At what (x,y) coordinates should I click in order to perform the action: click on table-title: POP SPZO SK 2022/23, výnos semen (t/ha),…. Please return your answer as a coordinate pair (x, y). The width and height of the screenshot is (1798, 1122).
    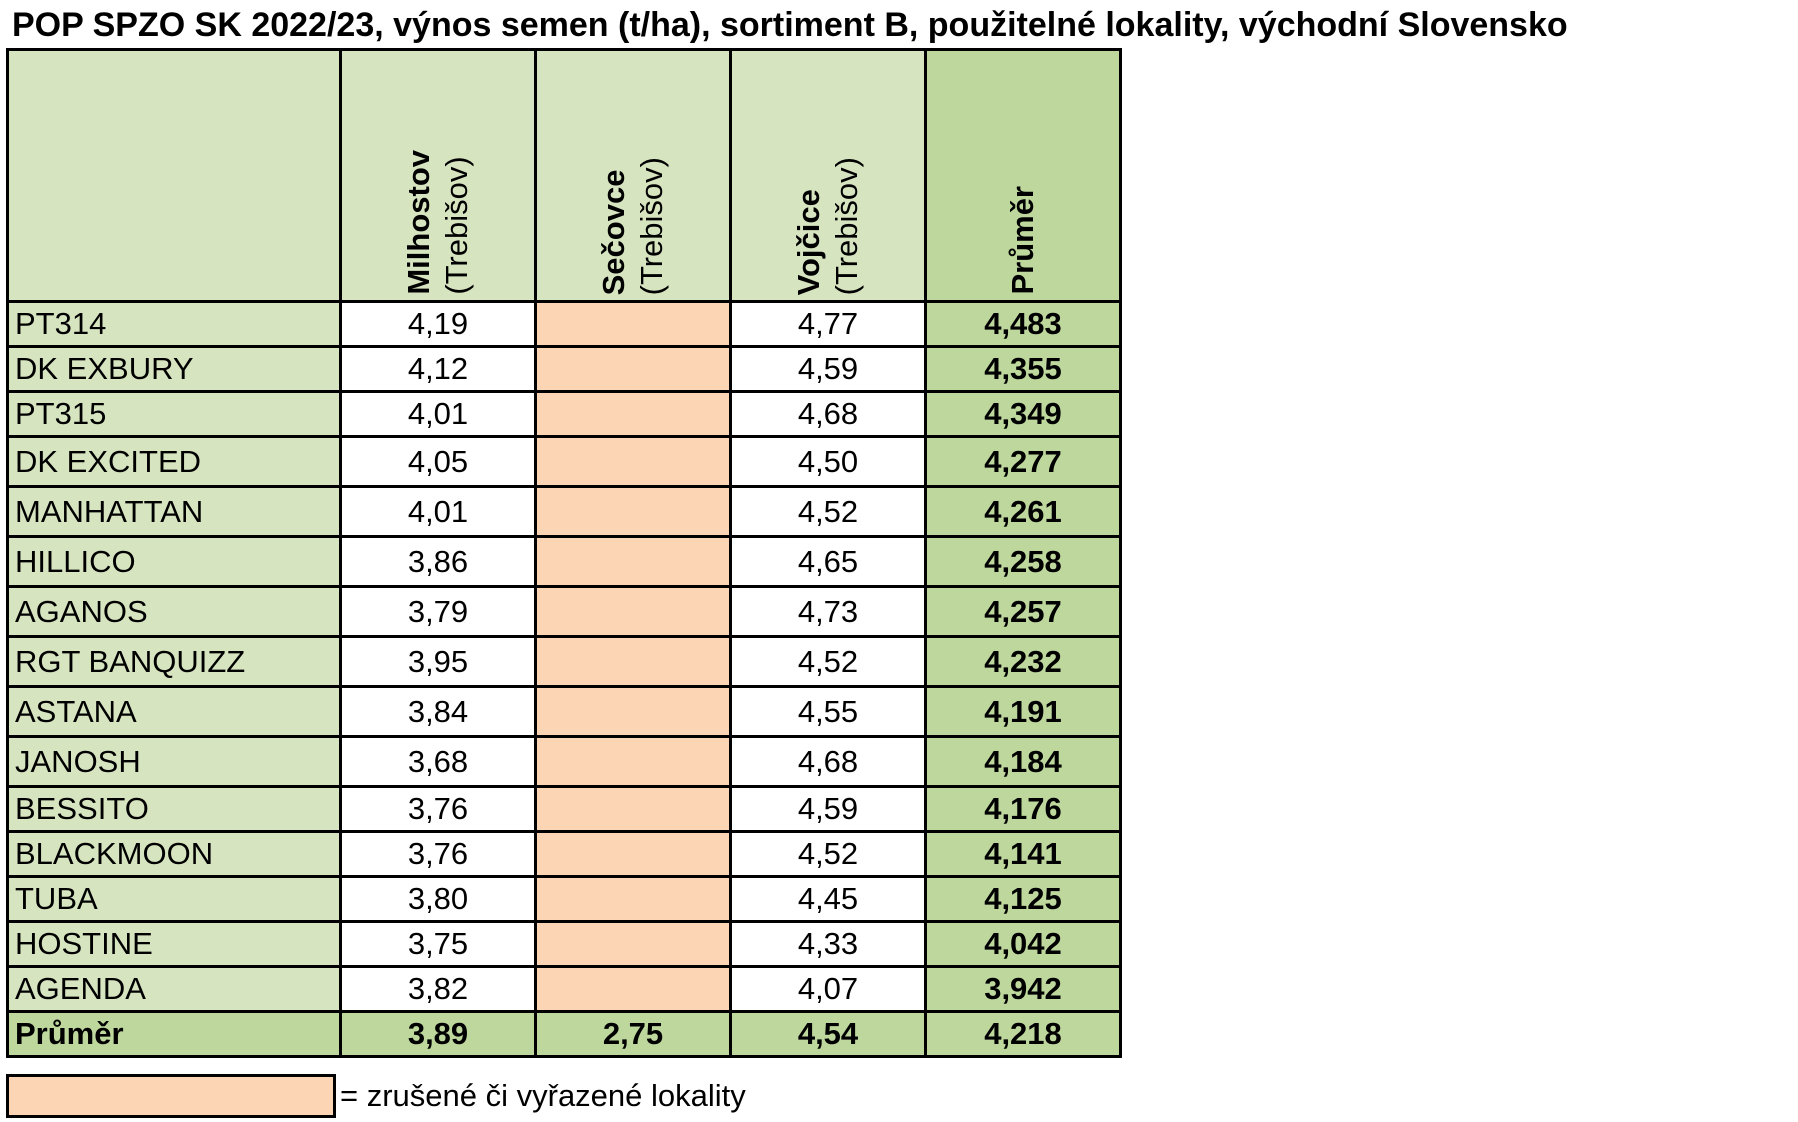
    Looking at the image, I should click on (790, 25).